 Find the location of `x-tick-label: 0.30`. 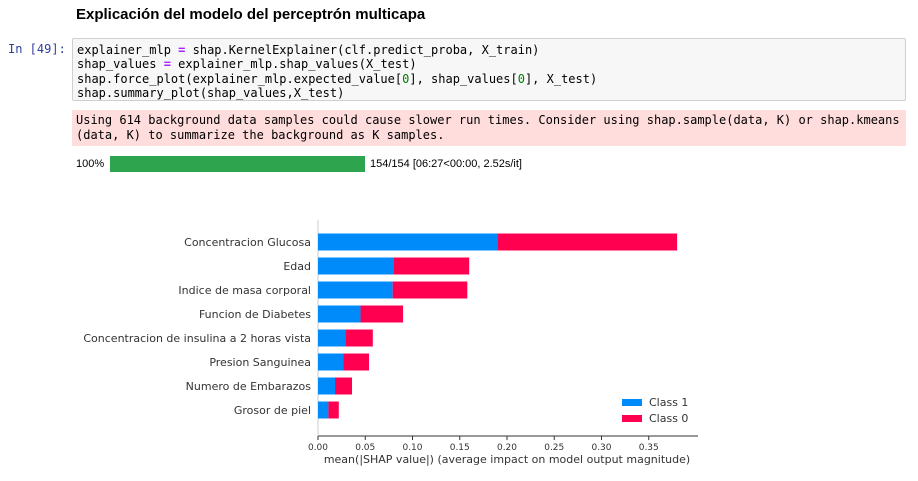

x-tick-label: 0.30 is located at coordinates (601, 448).